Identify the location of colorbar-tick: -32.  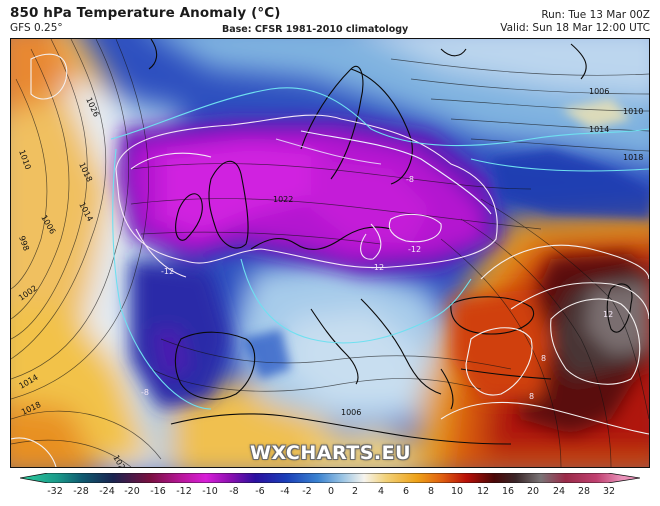
(55, 491).